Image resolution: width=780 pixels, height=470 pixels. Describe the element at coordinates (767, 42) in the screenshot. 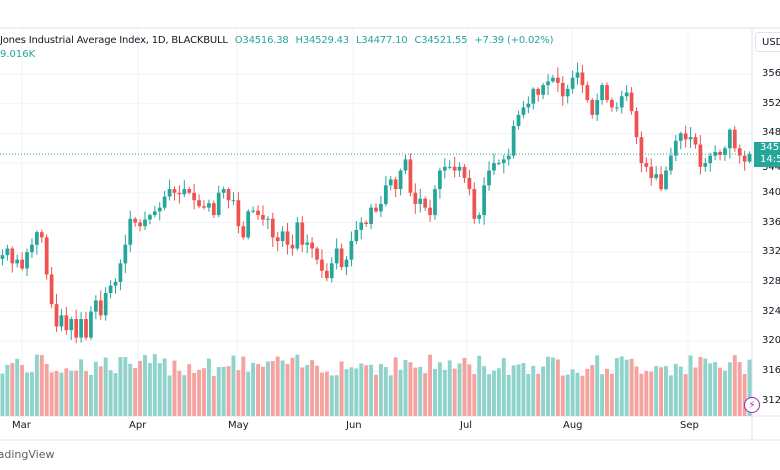

I see `currency-button: USD` at that location.